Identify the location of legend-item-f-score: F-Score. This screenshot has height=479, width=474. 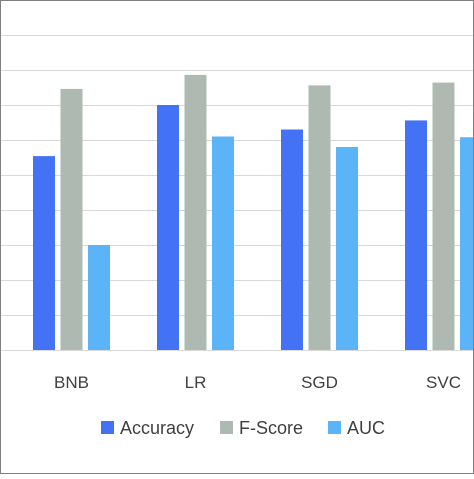
(261, 428).